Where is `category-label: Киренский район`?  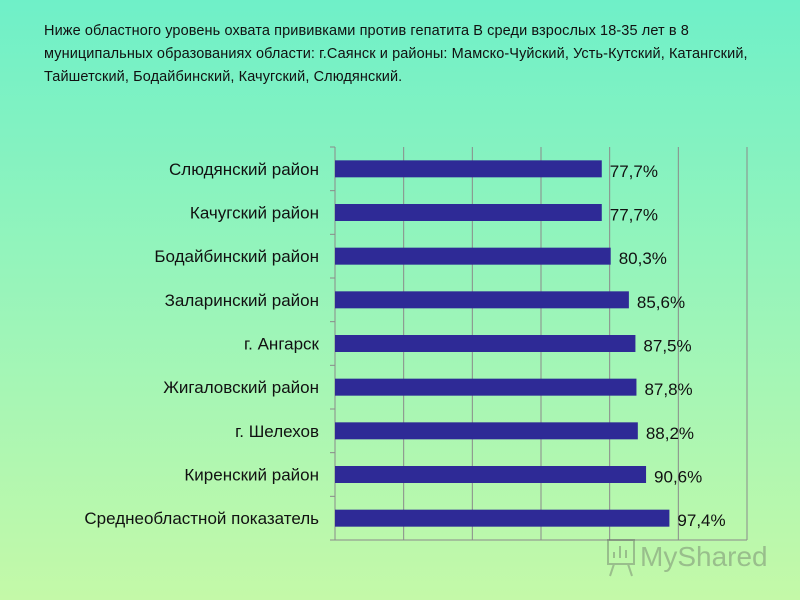
category-label: Киренский район is located at coordinates (251, 475).